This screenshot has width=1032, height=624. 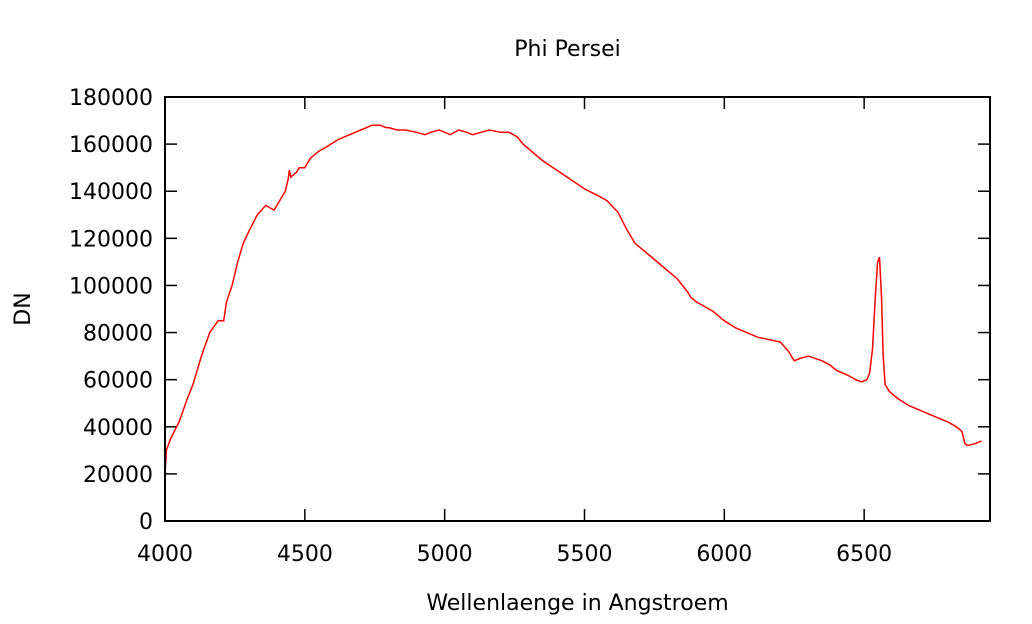 What do you see at coordinates (111, 192) in the screenshot?
I see `y-tick-label: 140000` at bounding box center [111, 192].